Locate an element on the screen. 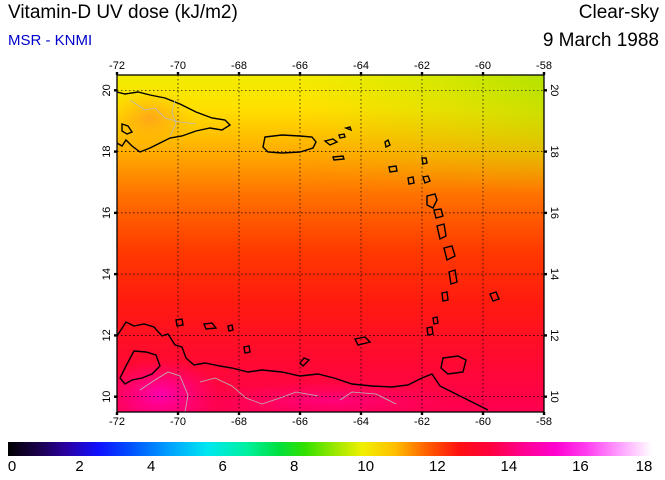 The image size is (665, 480). colorbar-tick-label: 18 is located at coordinates (644, 466).